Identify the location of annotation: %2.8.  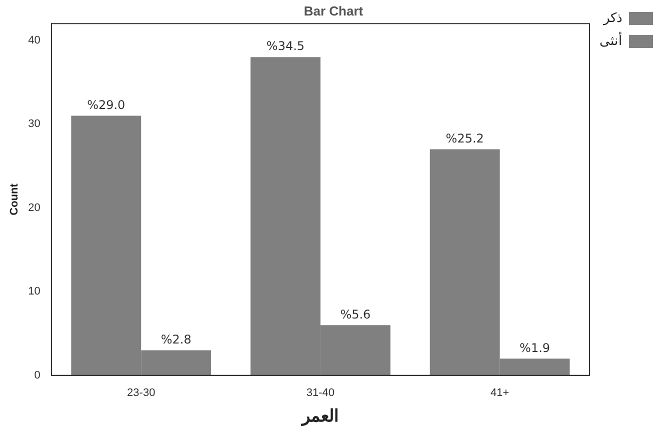
(176, 339).